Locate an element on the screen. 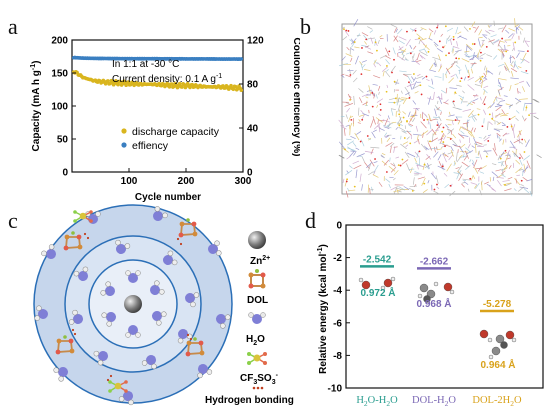 The height and width of the screenshot is (415, 550). chart-d-ytick: -4 is located at coordinates (337, 291).